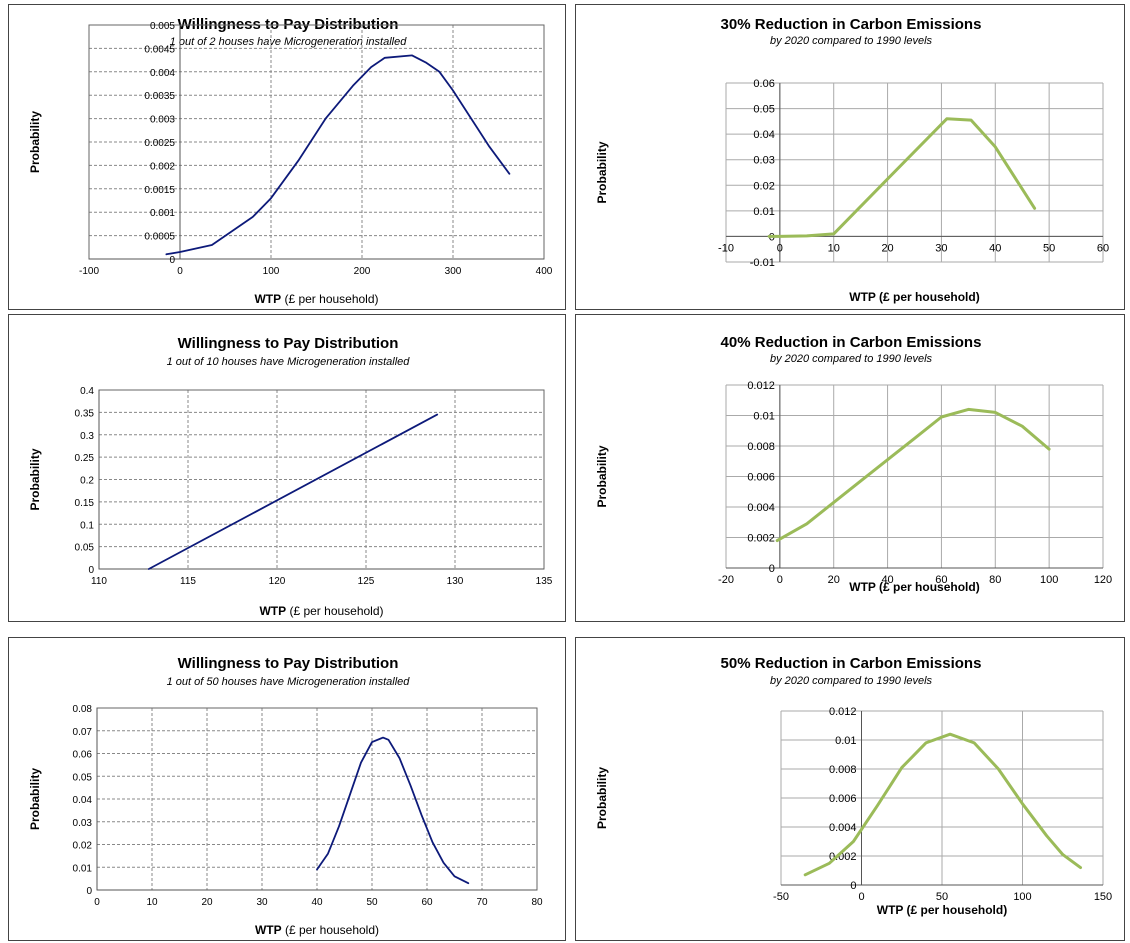  What do you see at coordinates (188, 581) in the screenshot?
I see `x-tick-label: 115` at bounding box center [188, 581].